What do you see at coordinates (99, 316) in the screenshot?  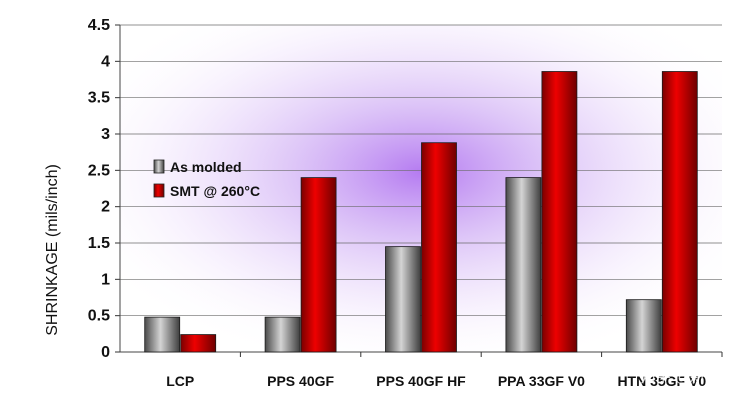 I see `y-tick-label: 0.5` at bounding box center [99, 316].